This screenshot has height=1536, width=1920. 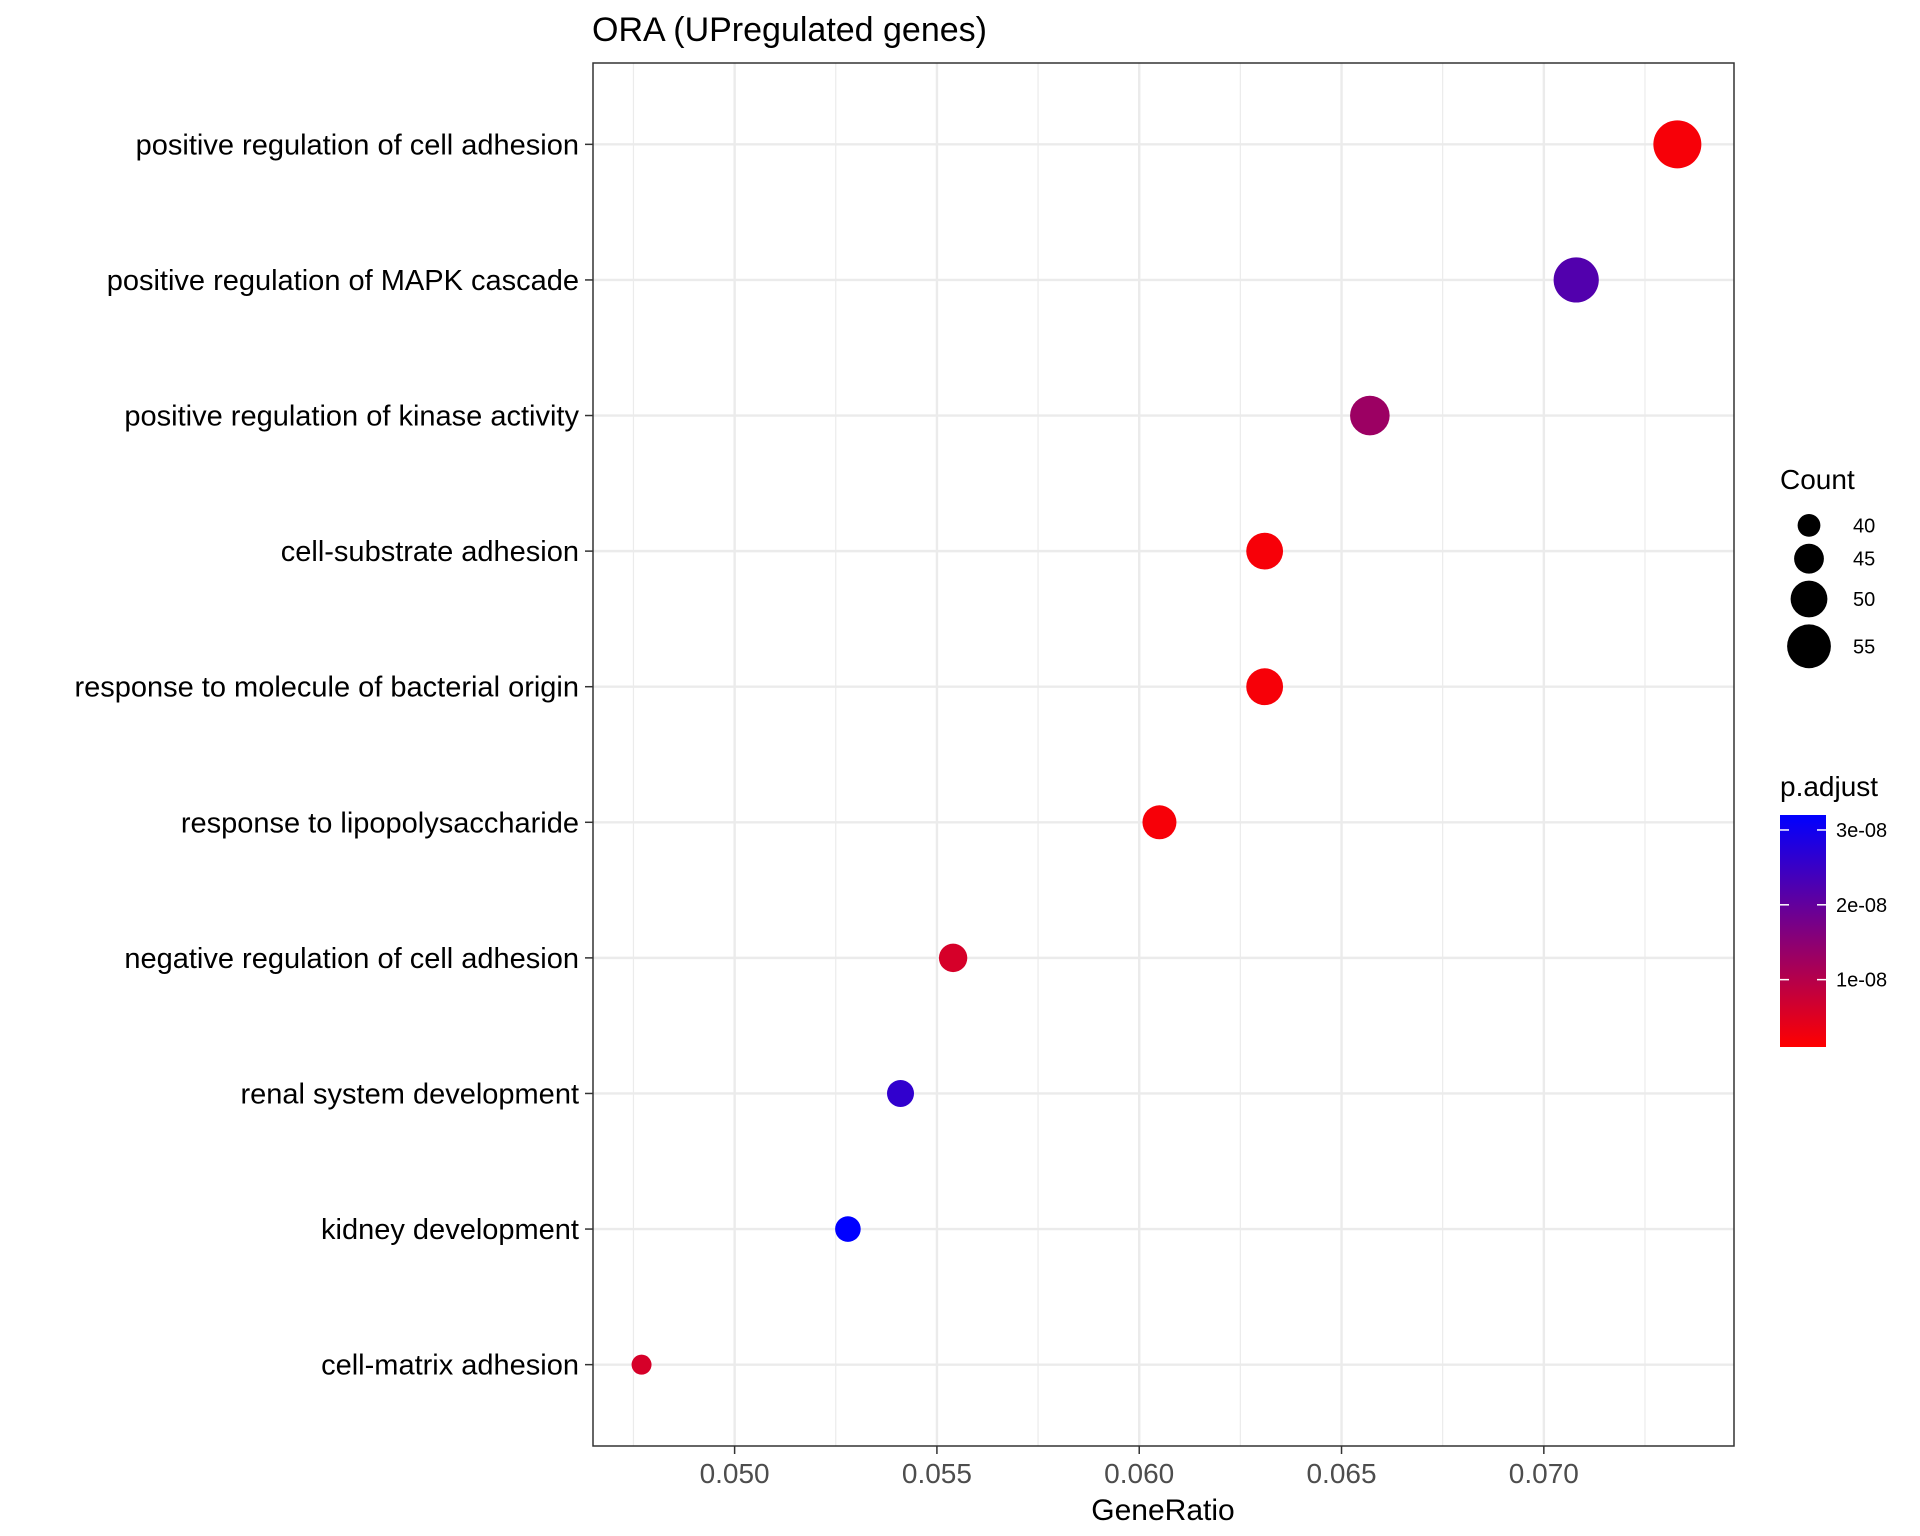 What do you see at coordinates (1864, 600) in the screenshot?
I see `size-legend-label: 50` at bounding box center [1864, 600].